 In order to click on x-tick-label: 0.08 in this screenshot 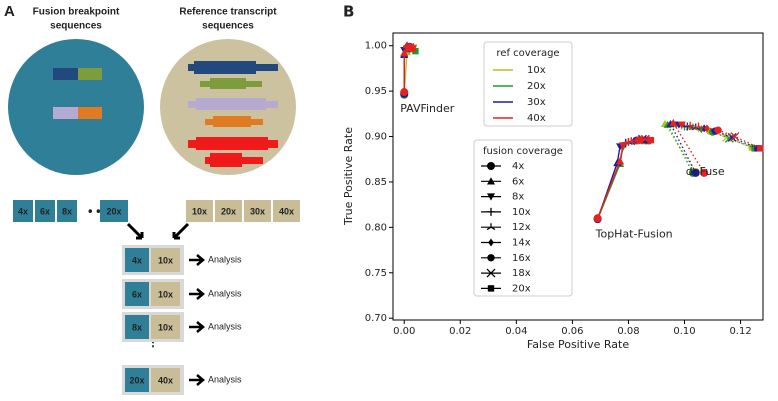, I will do `click(628, 331)`.